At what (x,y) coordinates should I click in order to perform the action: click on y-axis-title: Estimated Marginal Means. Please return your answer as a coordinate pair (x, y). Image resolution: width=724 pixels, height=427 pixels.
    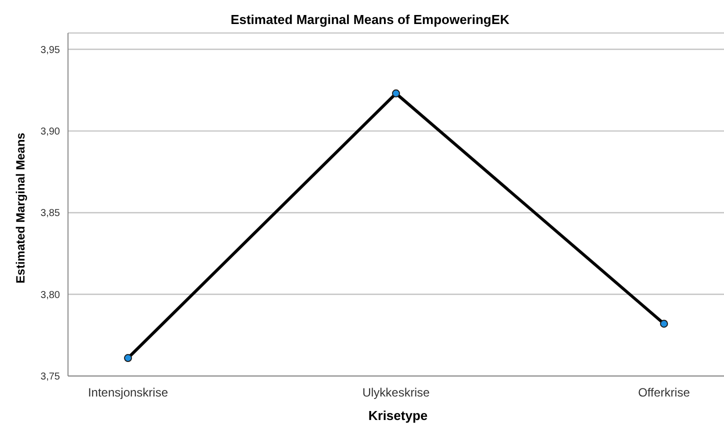
    Looking at the image, I should click on (20, 208).